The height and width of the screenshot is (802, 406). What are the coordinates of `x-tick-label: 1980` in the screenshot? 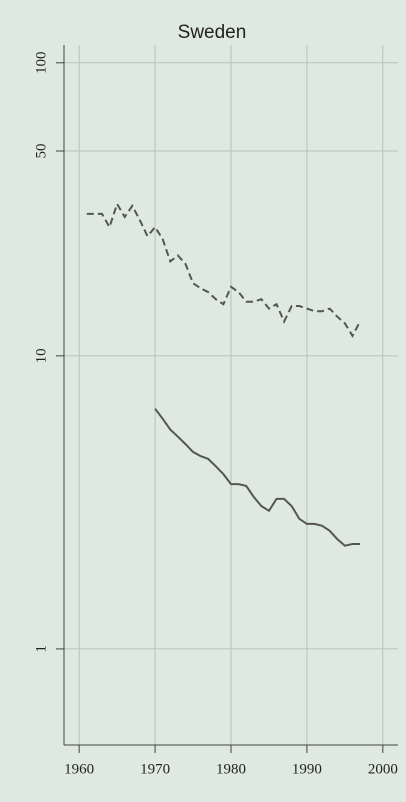 It's located at (231, 769).